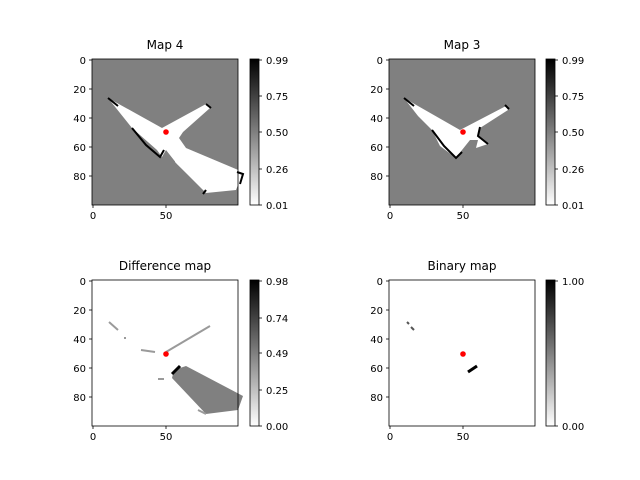 This screenshot has width=640, height=480. Describe the element at coordinates (442, 347) in the screenshot. I see `binary-pixels` at that location.